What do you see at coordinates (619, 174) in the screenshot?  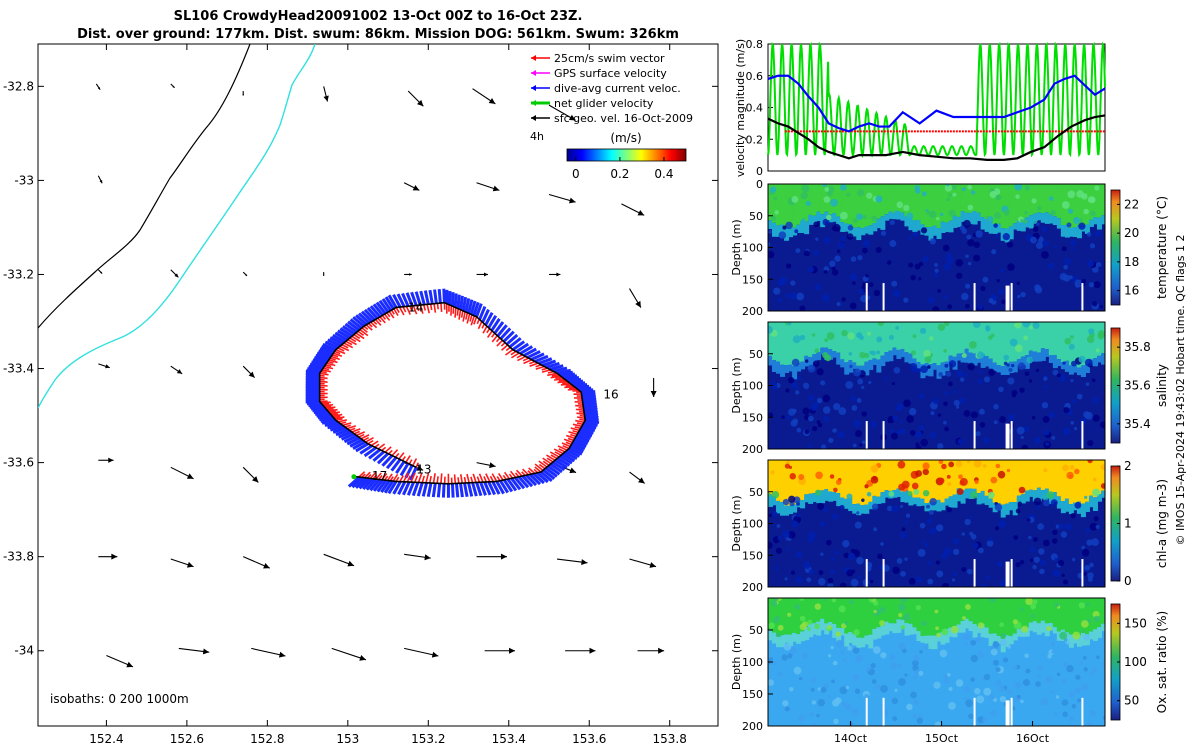 I see `colorbar-tick-label: 0.2` at bounding box center [619, 174].